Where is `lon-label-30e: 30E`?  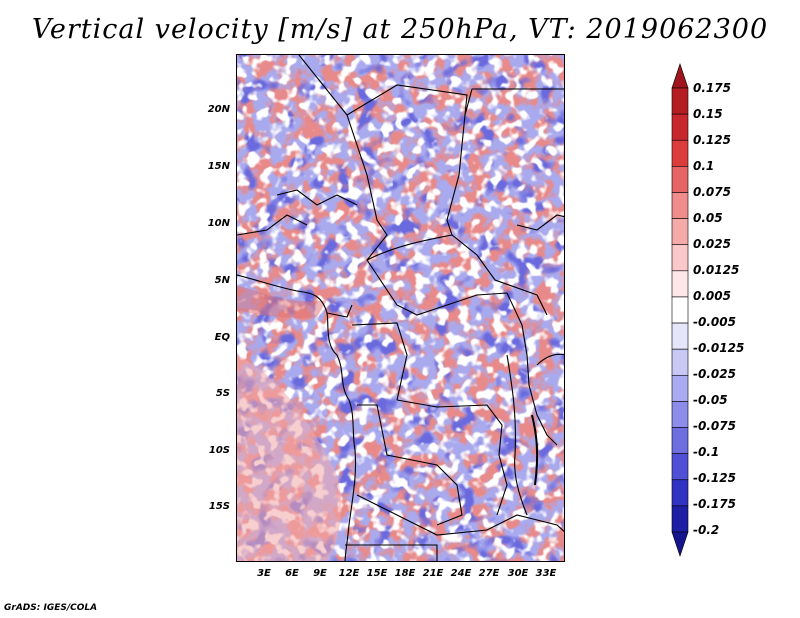 lon-label-30e: 30E is located at coordinates (518, 573).